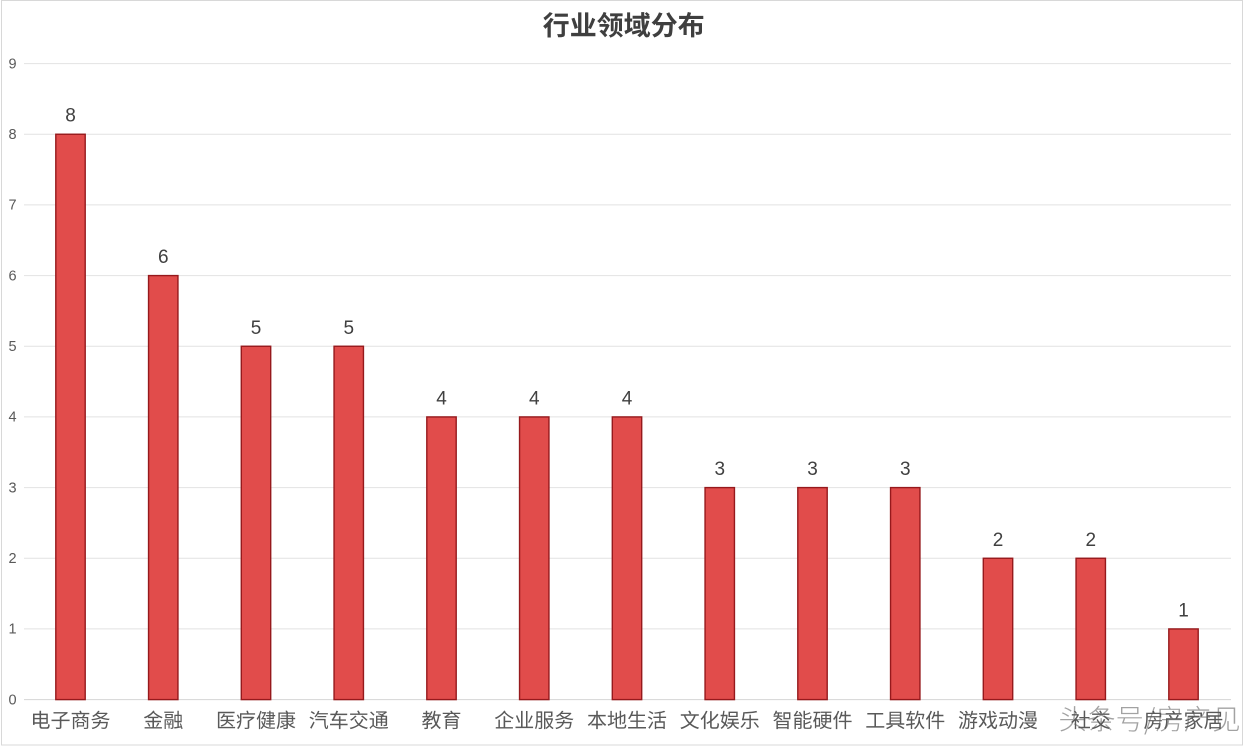  I want to click on svg-text: 7, so click(12, 206).